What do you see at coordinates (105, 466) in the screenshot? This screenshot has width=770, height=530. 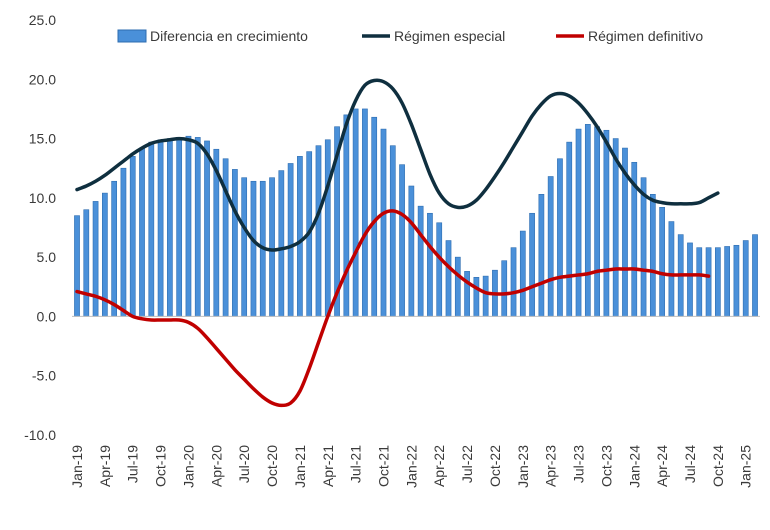 I see `x-tick-label: Apr-19` at bounding box center [105, 466].